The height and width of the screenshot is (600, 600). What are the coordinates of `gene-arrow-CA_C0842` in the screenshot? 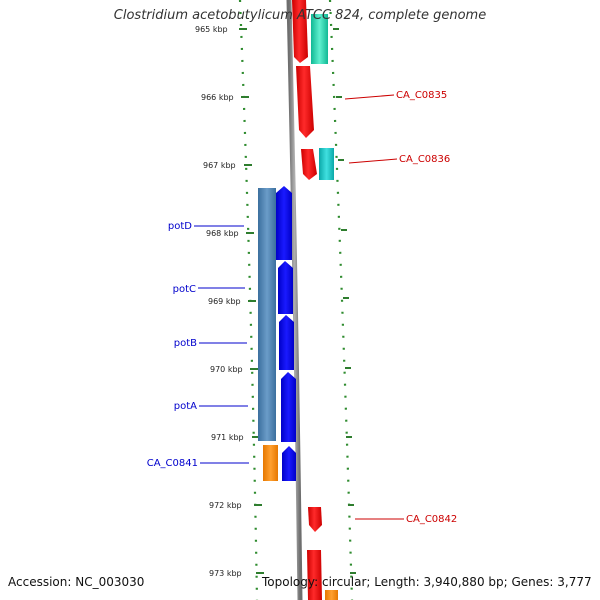 It's located at (315, 519).